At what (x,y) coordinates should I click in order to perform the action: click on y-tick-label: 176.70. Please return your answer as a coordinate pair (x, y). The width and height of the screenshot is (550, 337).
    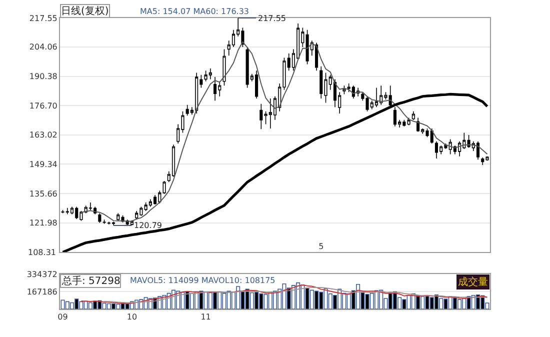
    Looking at the image, I should click on (43, 105).